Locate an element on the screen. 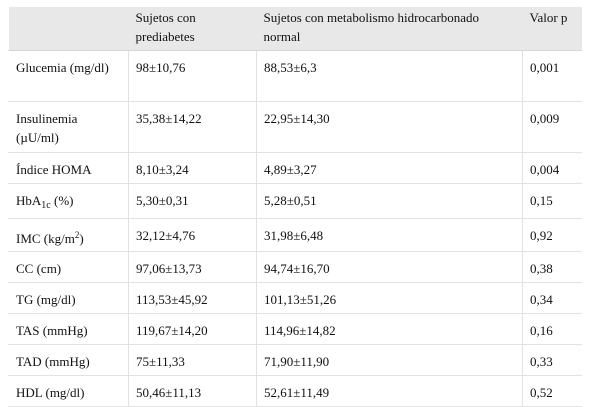 The width and height of the screenshot is (590, 407). row-label: HbA1c (%) is located at coordinates (68, 201).